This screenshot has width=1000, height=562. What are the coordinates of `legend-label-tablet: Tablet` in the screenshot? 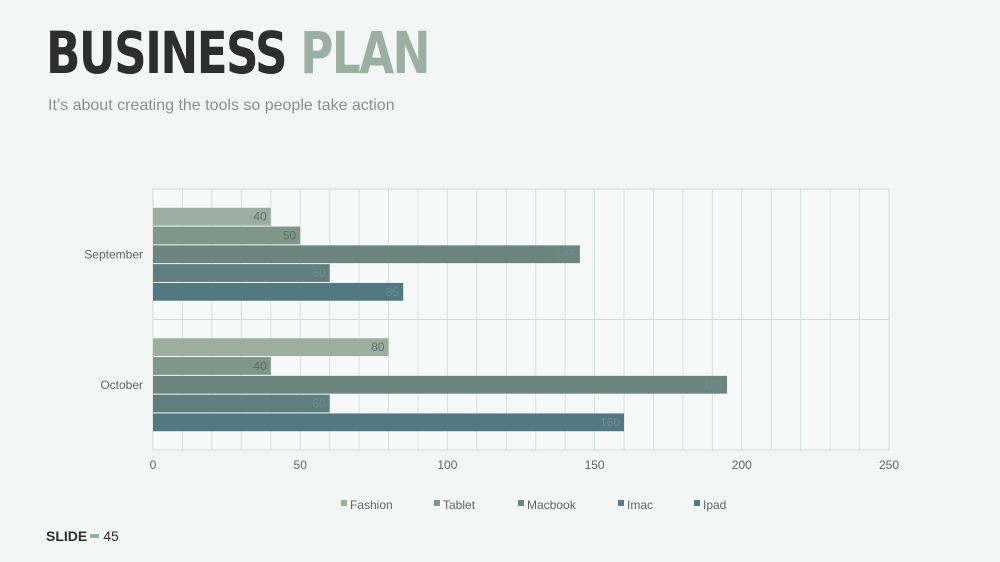 It's located at (459, 505).